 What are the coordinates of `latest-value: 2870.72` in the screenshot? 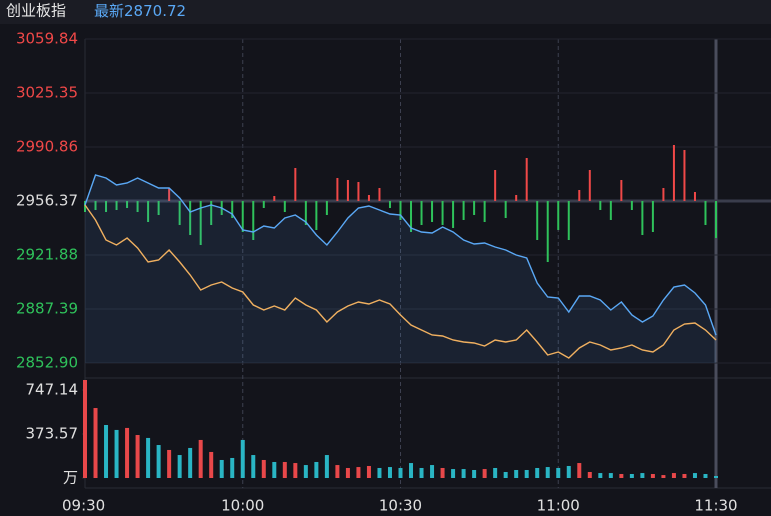 It's located at (155, 11).